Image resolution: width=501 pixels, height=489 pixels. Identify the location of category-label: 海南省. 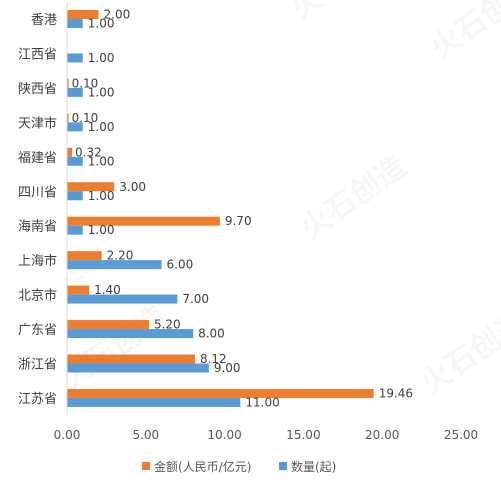
(37, 227).